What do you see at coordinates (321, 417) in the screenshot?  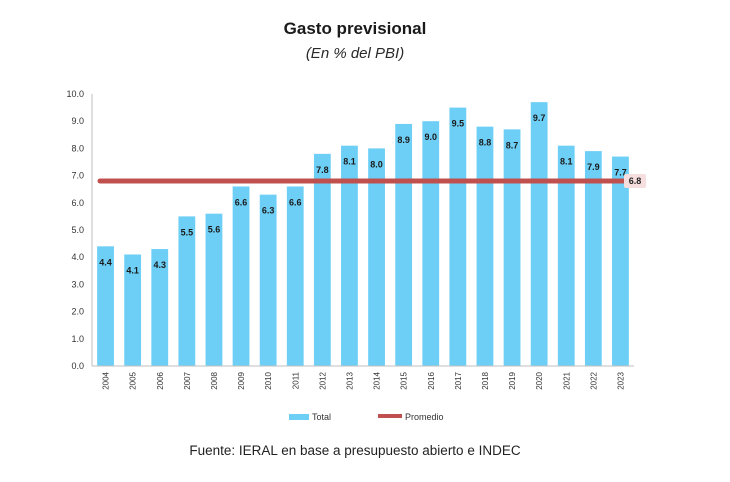 I see `legend-label-total: Total` at bounding box center [321, 417].